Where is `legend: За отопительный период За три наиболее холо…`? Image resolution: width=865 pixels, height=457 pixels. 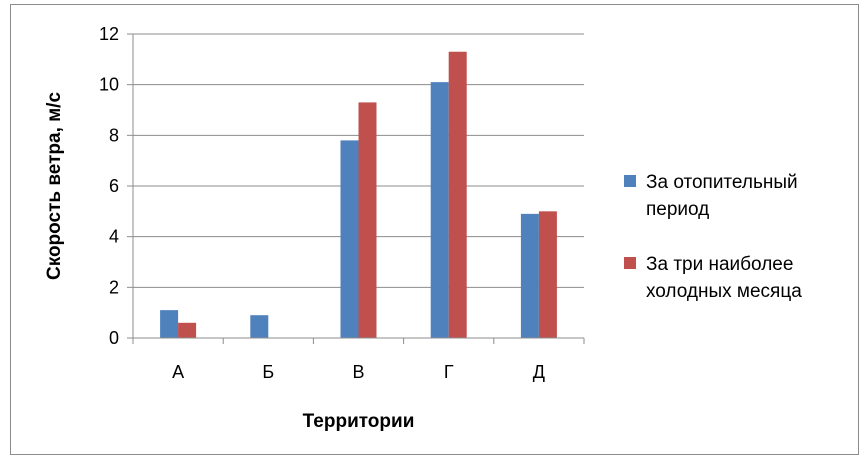
legend: За отопительный период За три наиболее холо… is located at coordinates (713, 237).